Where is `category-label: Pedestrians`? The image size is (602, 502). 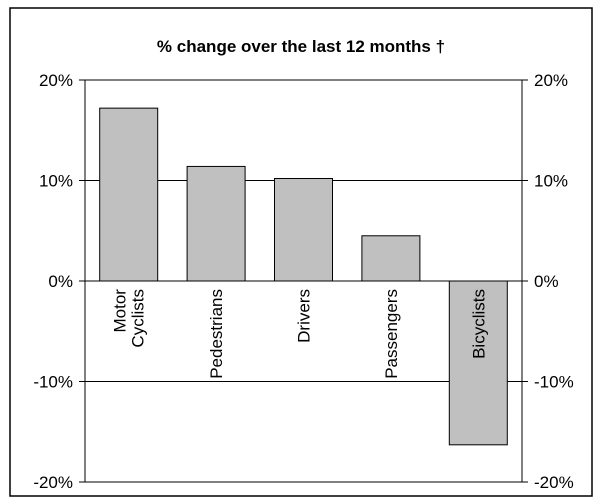 category-label: Pedestrians is located at coordinates (216, 334).